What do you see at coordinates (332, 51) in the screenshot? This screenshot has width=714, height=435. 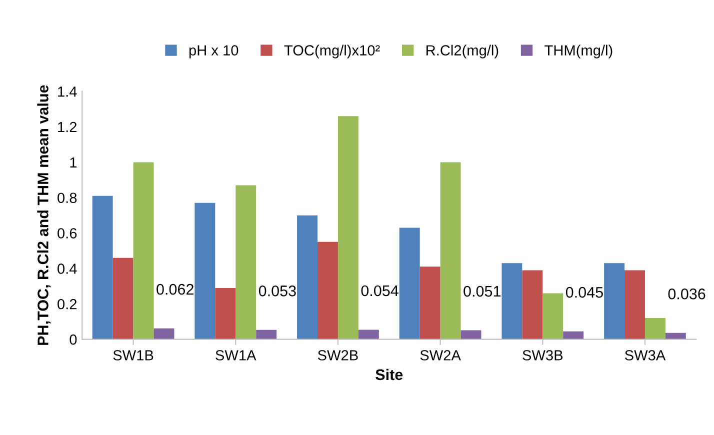 I see `legend-label: TOC(mg/l)x10²` at bounding box center [332, 51].